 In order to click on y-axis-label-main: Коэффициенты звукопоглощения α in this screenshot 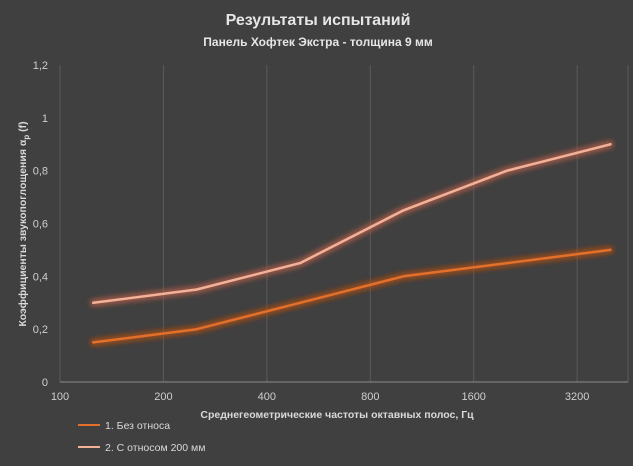, I will do `click(23, 233)`.